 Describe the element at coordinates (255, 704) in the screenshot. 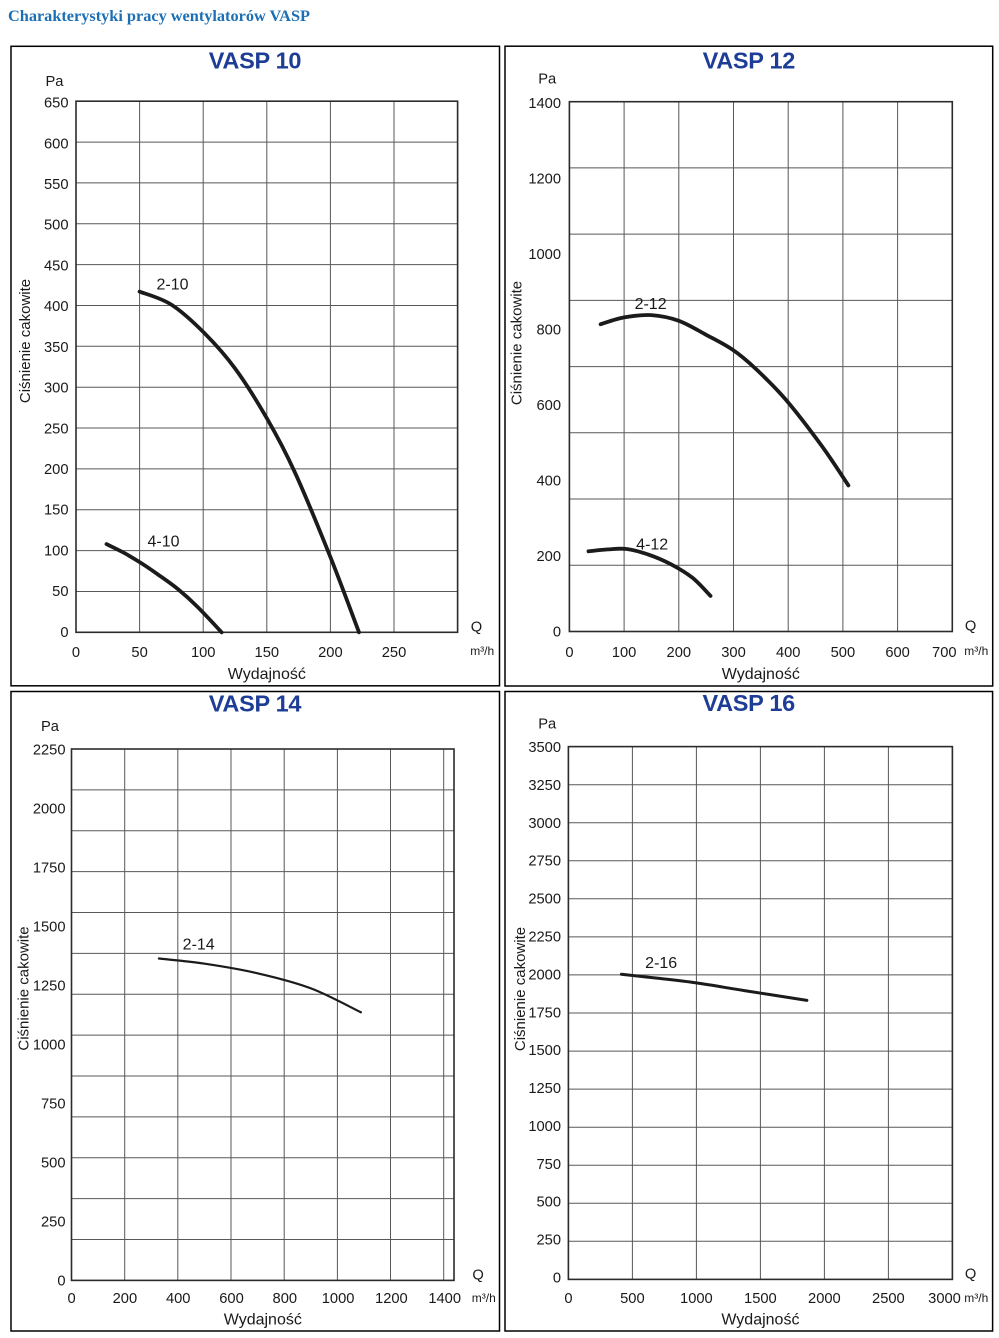

I see `svg-text: VASP 14` at that location.